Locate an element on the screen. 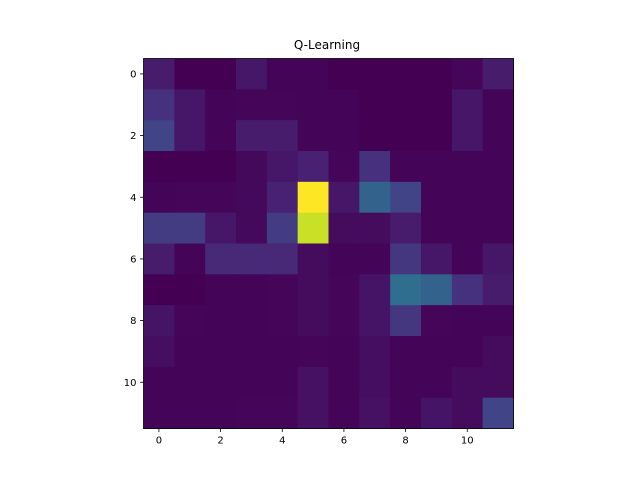 The width and height of the screenshot is (640, 480). heatmap-cell-r10-c8 is located at coordinates (406, 382).